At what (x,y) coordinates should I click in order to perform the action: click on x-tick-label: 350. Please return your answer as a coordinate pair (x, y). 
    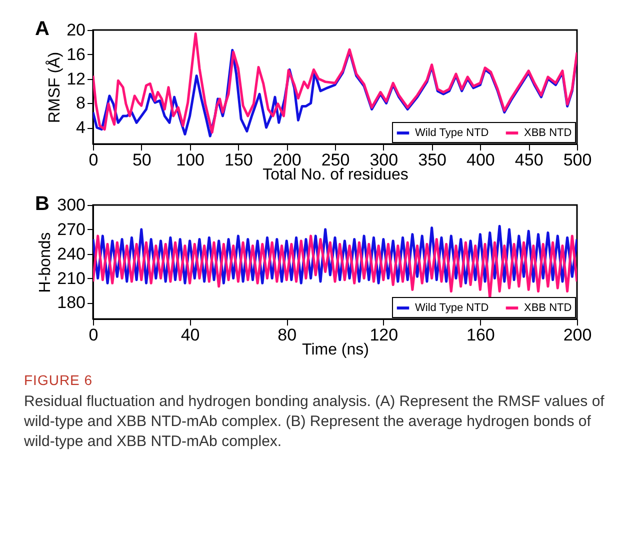
    Looking at the image, I should click on (432, 160).